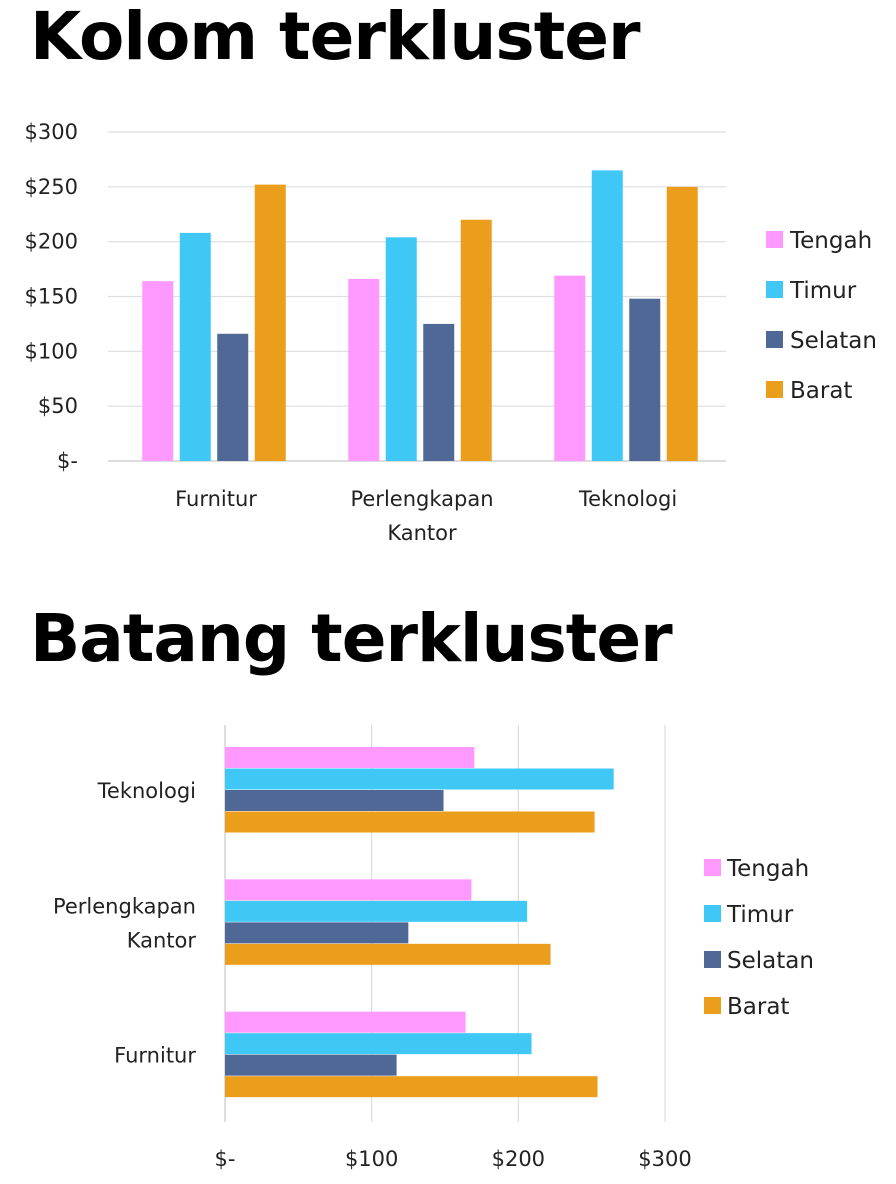 The height and width of the screenshot is (1184, 896). What do you see at coordinates (627, 499) in the screenshot?
I see `x-category-label: Teknologi` at bounding box center [627, 499].